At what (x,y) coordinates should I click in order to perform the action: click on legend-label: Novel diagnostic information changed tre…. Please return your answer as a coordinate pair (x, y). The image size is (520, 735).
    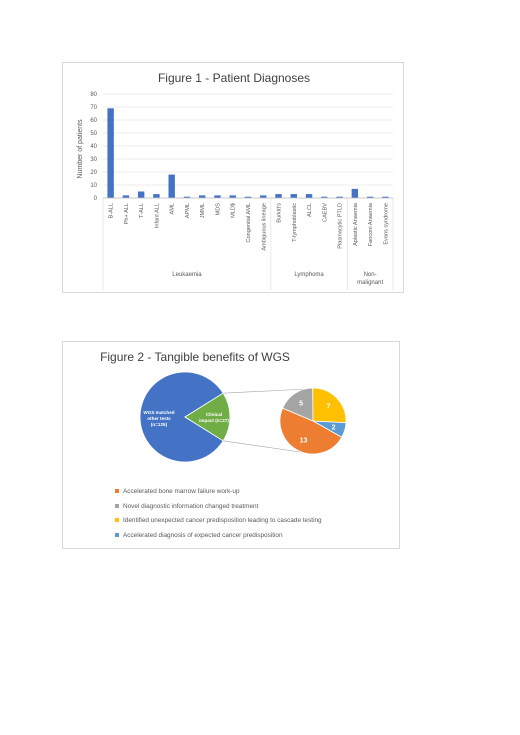
    Looking at the image, I should click on (191, 506).